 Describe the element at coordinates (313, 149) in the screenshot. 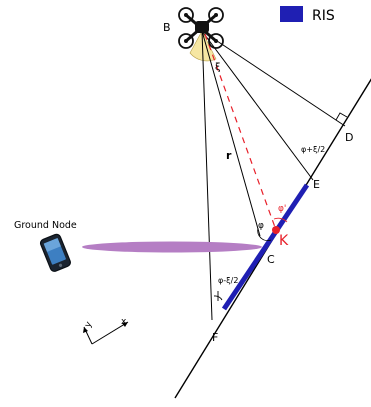

I see `phi-plus-xi-half-label: φ+ξ/2` at that location.